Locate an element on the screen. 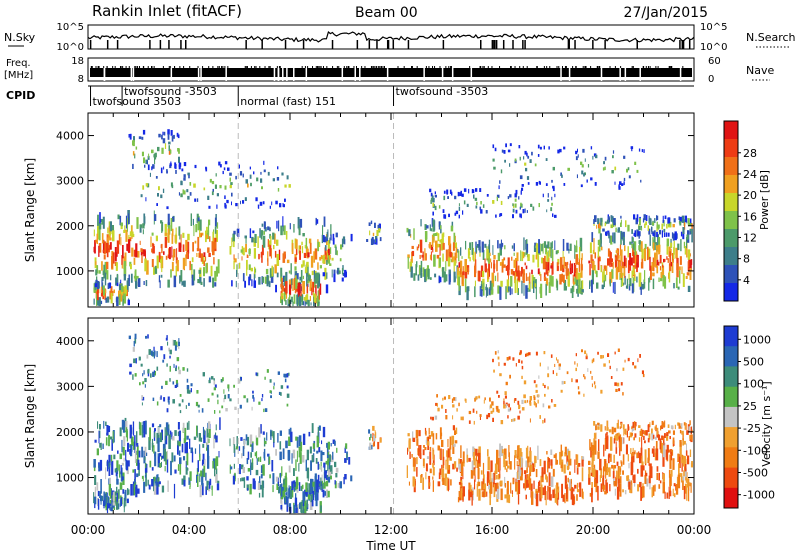  freq-frame is located at coordinates (391, 69).